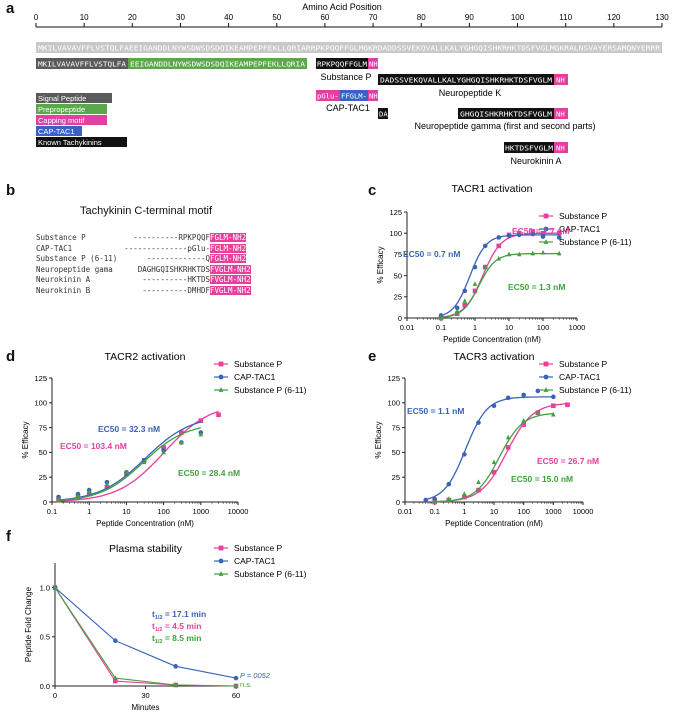  I want to click on motif-row-prefix: ----------RPKPQQF, so click(171, 237).